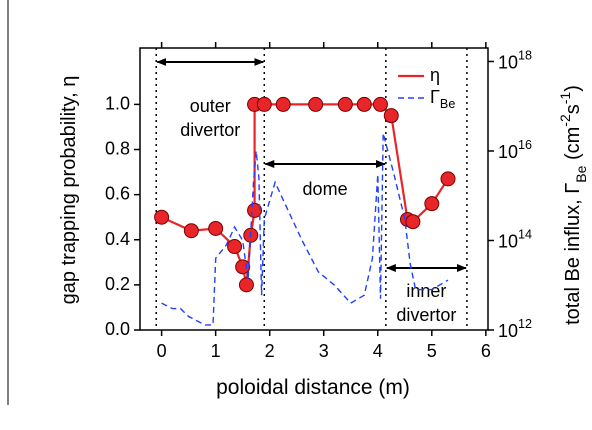 This screenshot has height=430, width=592. Describe the element at coordinates (515, 239) in the screenshot. I see `y2-tick-label: 1014` at that location.